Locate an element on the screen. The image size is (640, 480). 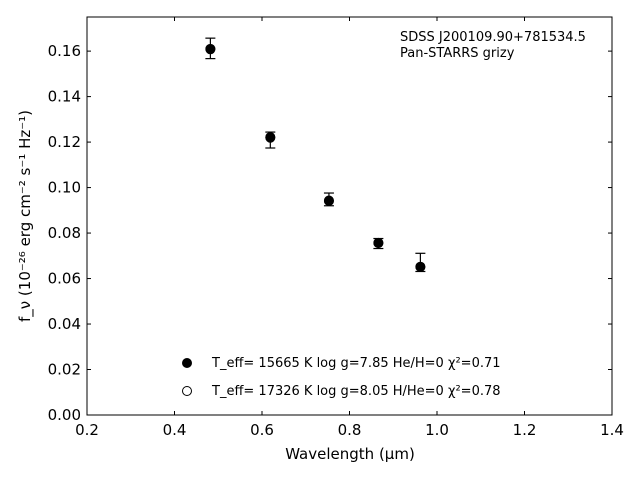
y-axis-label: f_ν (10⁻²⁶ erg cm⁻² s⁻¹ Hz⁻¹) is located at coordinates (25, 216).